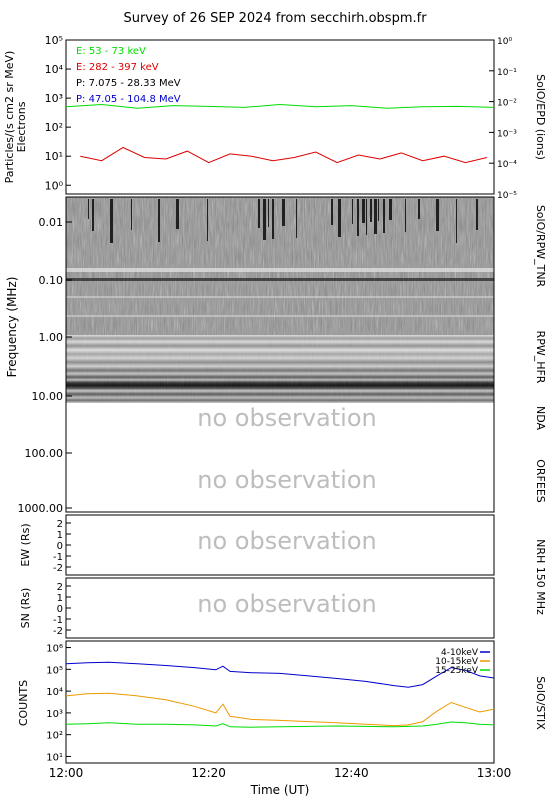  I want to click on x-axis-label: Time (UT), so click(280, 790).